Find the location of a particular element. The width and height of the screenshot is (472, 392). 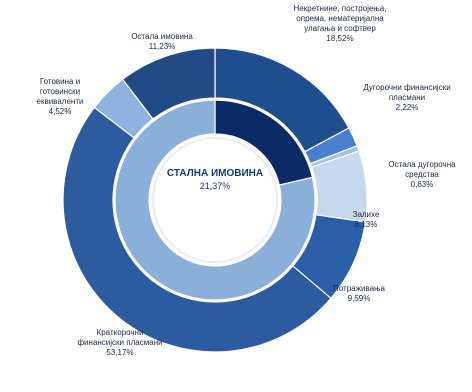

label-inventory: Залихе 8,13% is located at coordinates (366, 219).